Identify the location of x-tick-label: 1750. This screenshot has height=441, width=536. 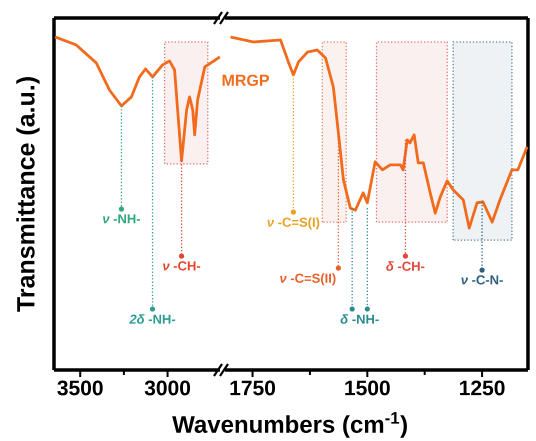
(253, 388).